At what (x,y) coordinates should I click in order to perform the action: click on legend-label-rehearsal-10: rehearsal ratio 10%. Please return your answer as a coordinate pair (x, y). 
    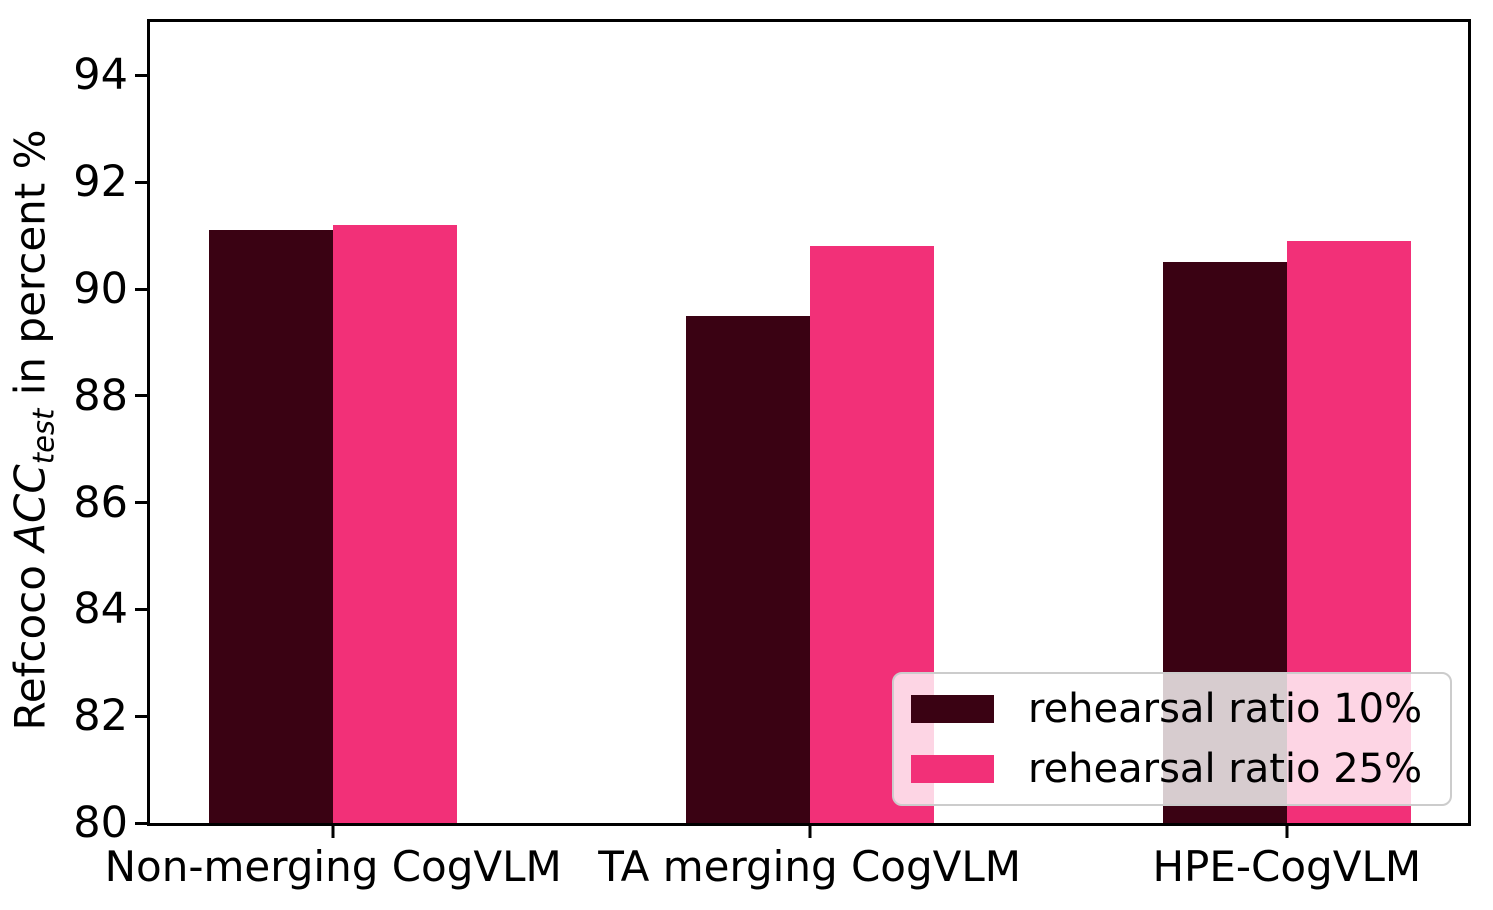
    Looking at the image, I should click on (1225, 709).